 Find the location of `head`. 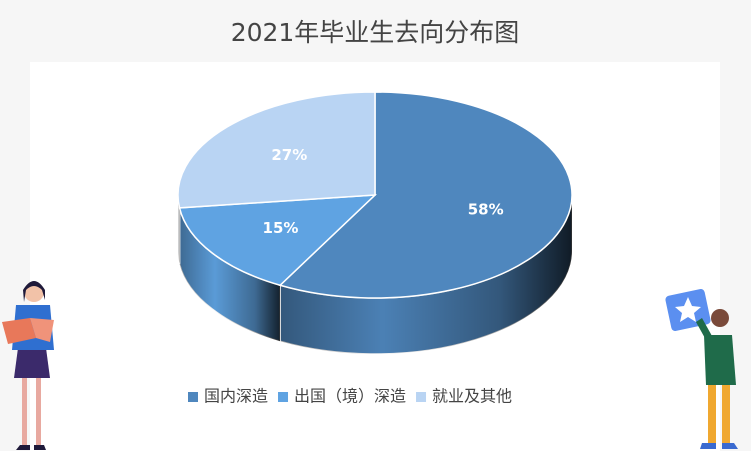

head is located at coordinates (720, 318).